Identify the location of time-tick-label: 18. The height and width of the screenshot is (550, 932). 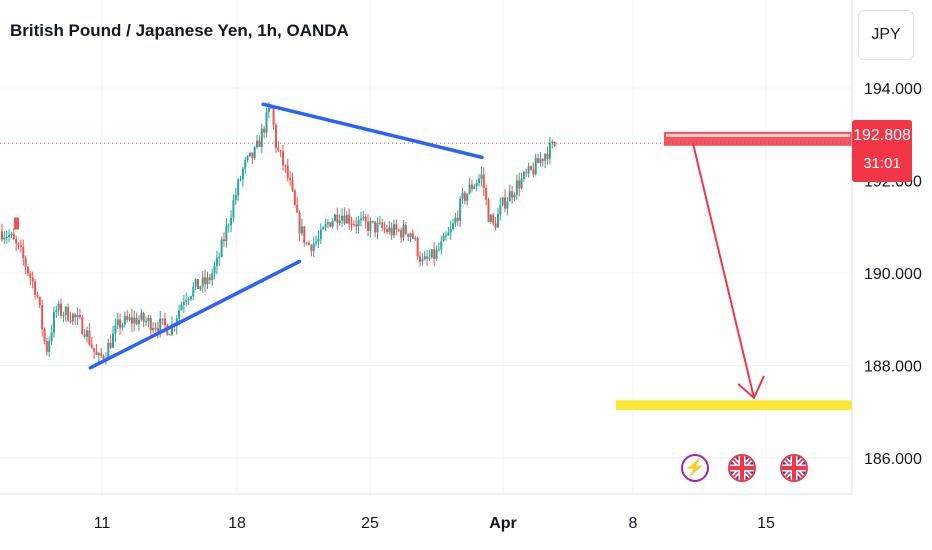
(237, 523).